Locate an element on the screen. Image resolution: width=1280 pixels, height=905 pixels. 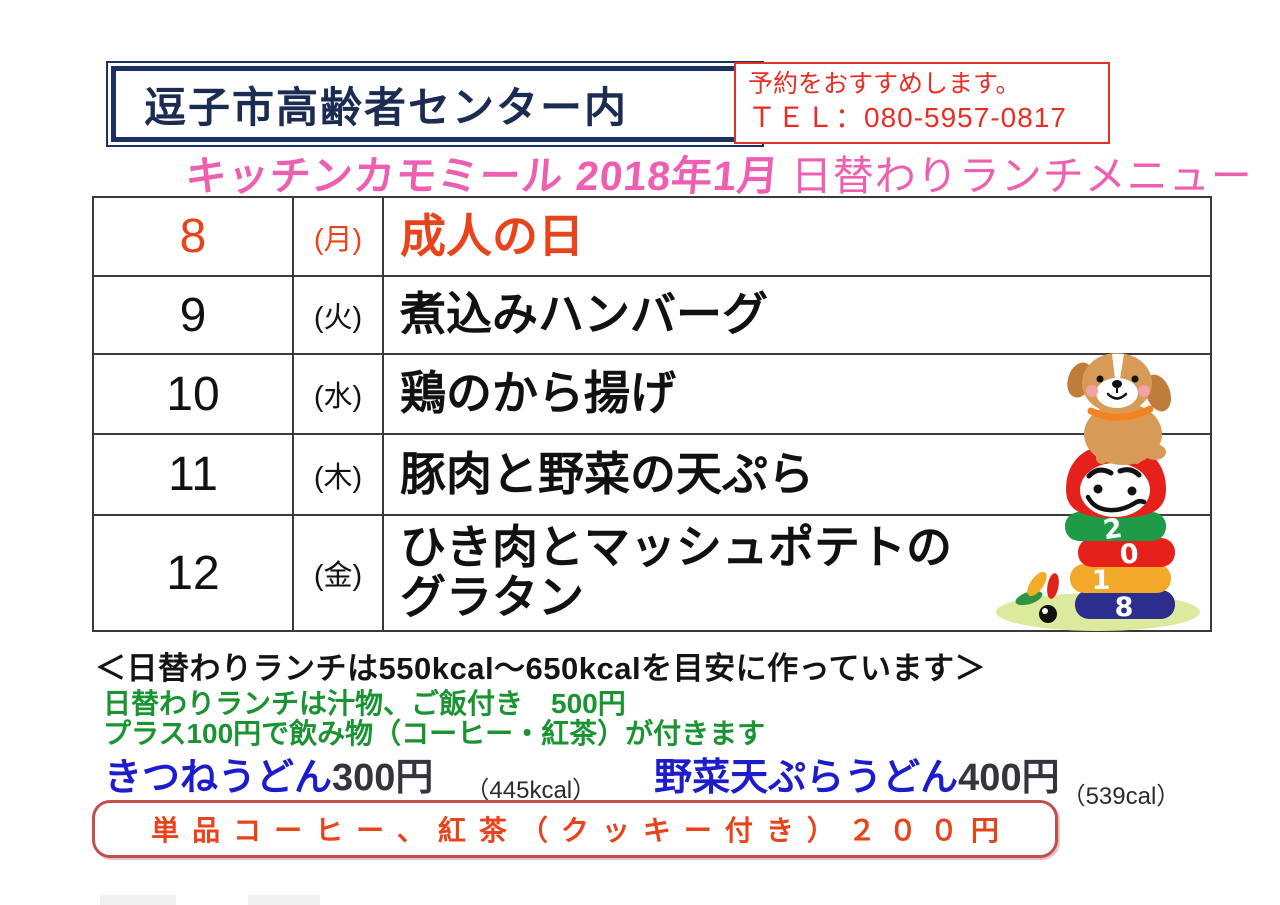
table-row: 11 (木) 豚肉と野菜の天ぷら is located at coordinates (652, 474).